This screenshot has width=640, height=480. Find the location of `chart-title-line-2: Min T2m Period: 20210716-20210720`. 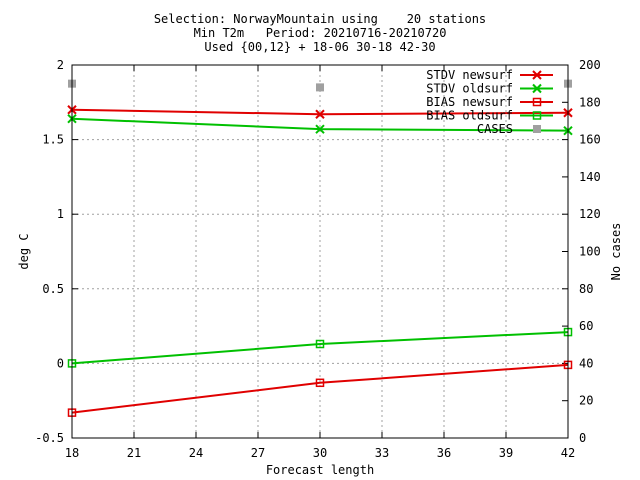

chart-title-line-2: Min T2m Period: 20210716-20210720 is located at coordinates (320, 33).